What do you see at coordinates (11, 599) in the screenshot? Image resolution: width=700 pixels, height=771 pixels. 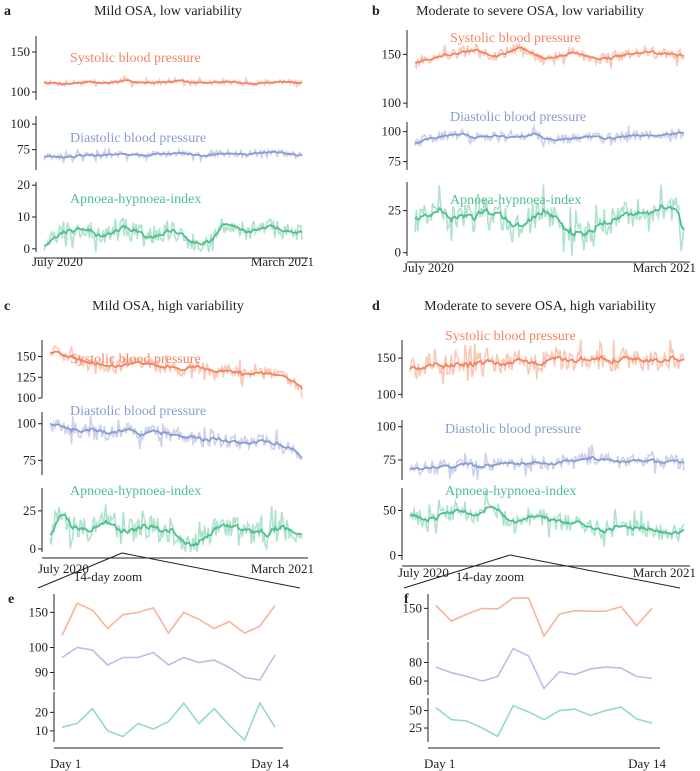 I see `panel-letter-e: e` at bounding box center [11, 599].